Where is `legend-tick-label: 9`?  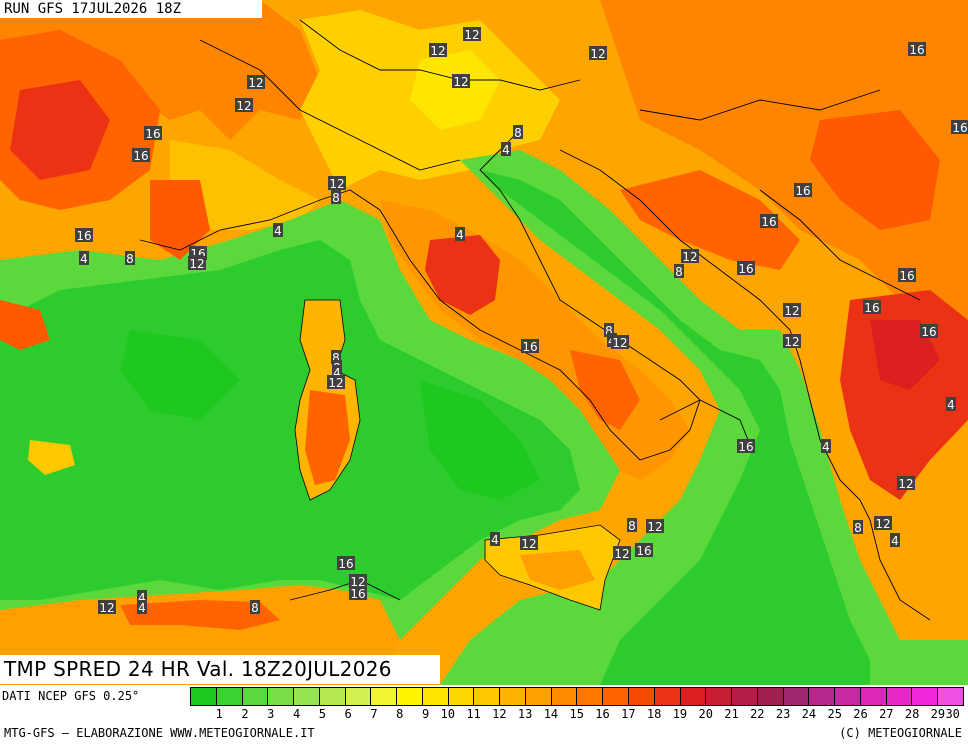
legend-tick-label: 9 is located at coordinates (425, 714).